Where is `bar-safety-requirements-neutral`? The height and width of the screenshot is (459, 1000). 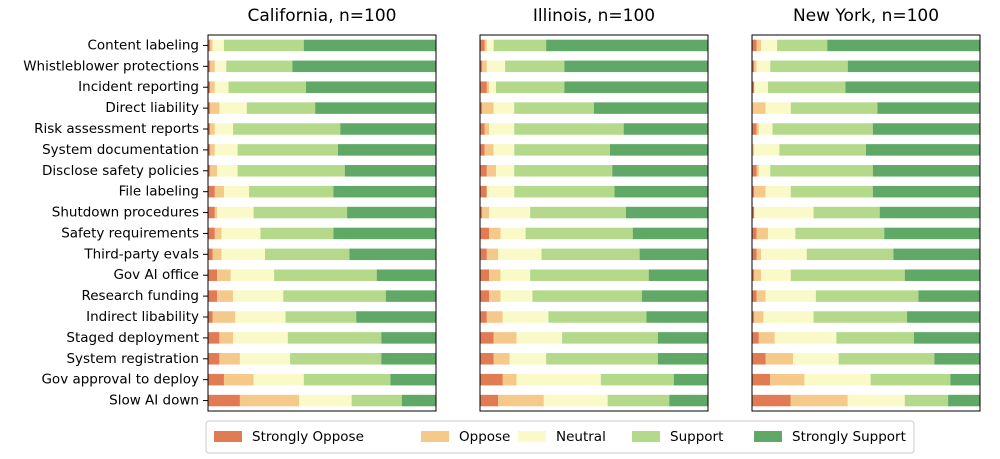
bar-safety-requirements-neutral is located at coordinates (781, 233).